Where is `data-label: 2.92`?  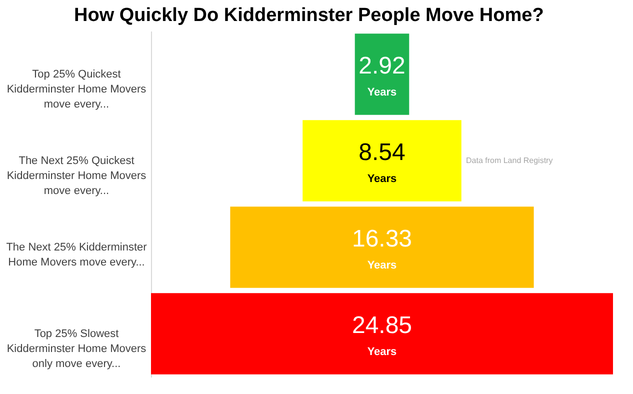 data-label: 2.92 is located at coordinates (382, 66).